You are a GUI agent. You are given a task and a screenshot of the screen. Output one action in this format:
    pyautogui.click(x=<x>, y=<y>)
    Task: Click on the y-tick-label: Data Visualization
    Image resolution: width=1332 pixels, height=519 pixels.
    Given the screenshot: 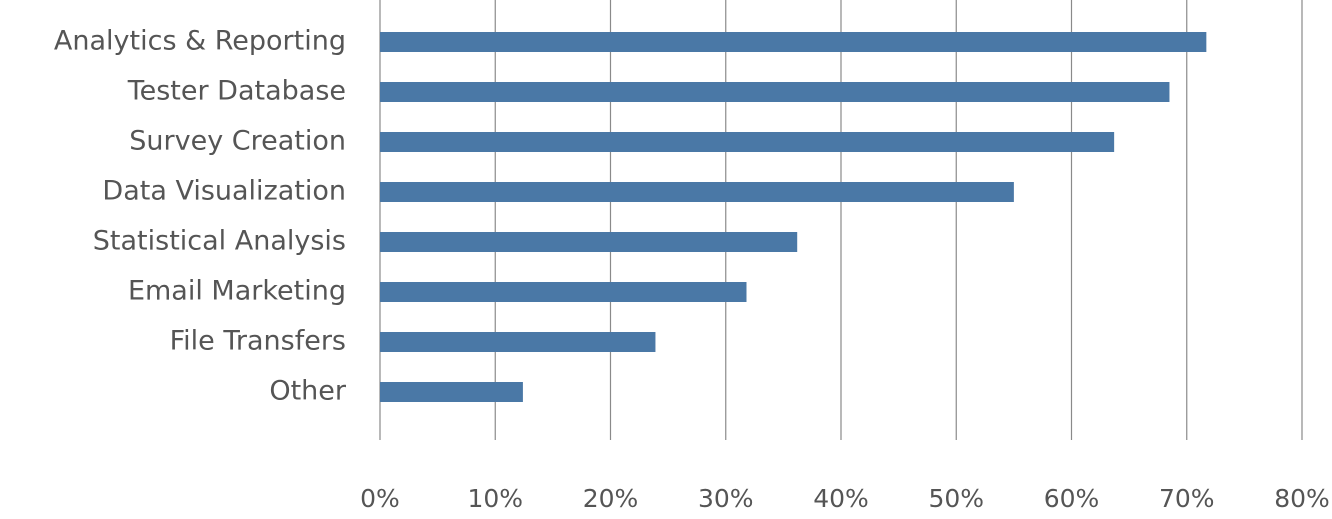 What is the action you would take?
    pyautogui.click(x=224, y=191)
    